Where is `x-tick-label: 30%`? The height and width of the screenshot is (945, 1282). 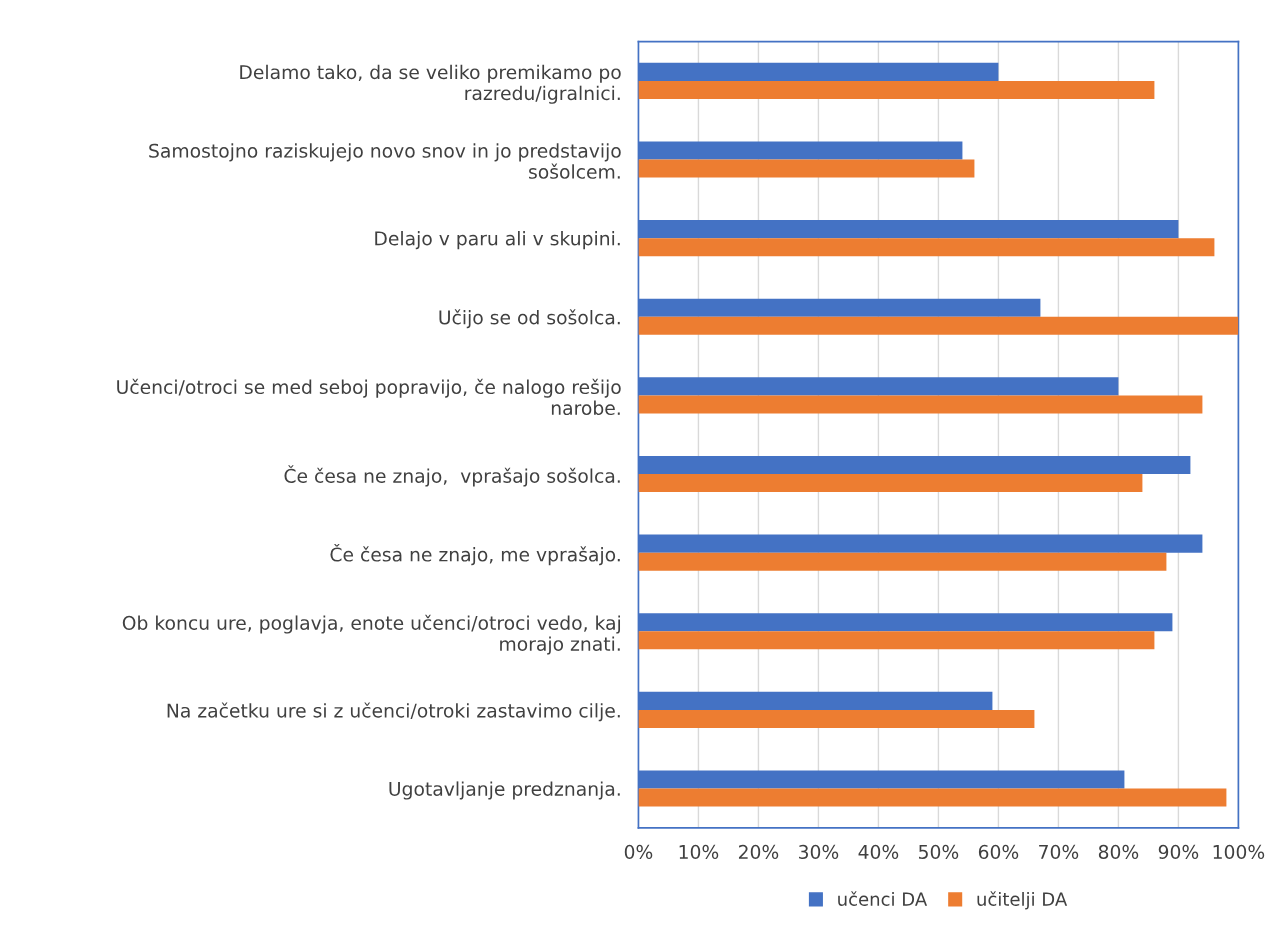 x-tick-label: 30% is located at coordinates (819, 851).